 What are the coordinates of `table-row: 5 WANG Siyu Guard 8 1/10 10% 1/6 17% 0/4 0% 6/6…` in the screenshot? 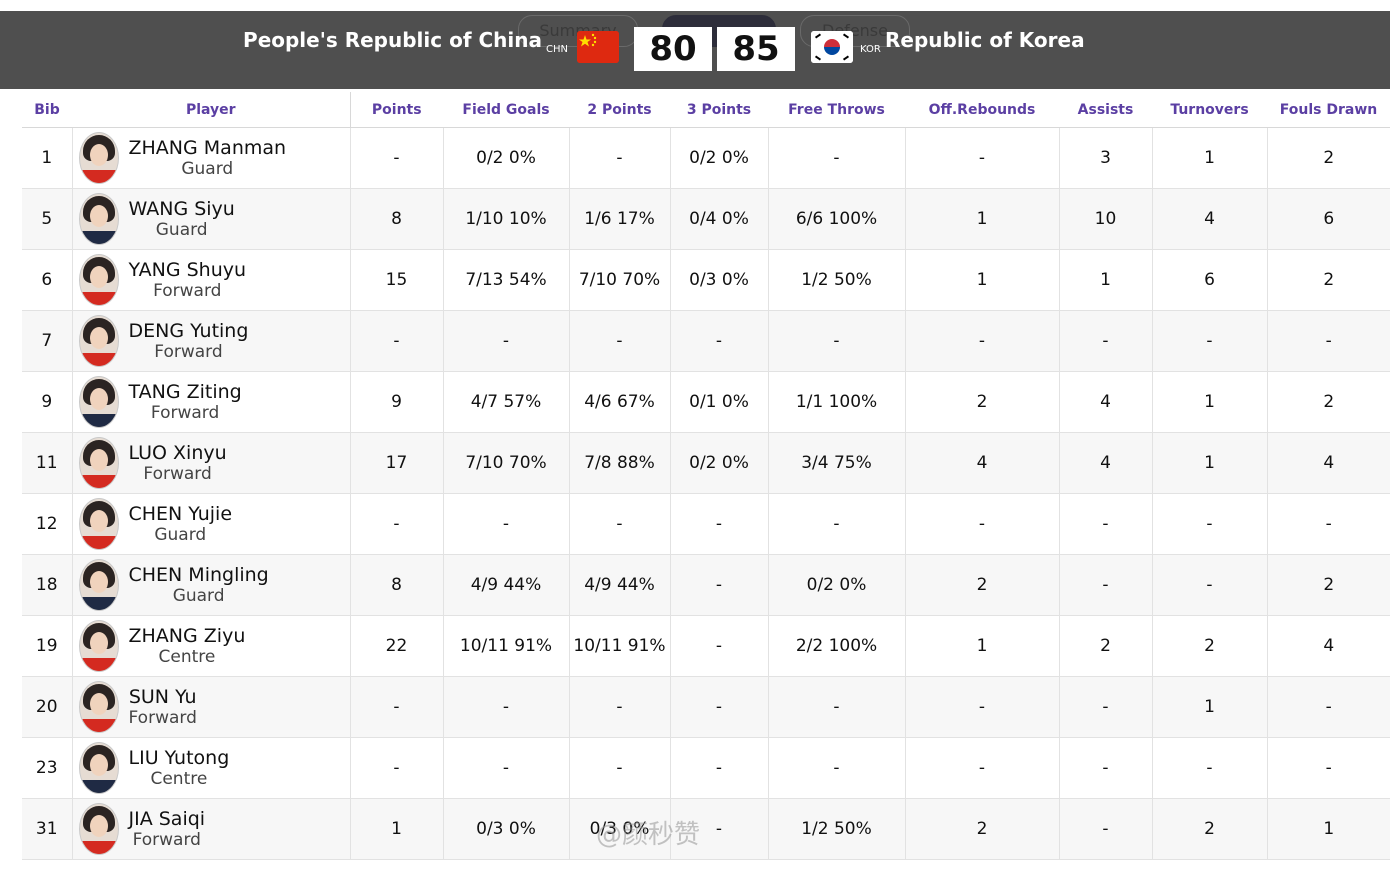 It's located at (706, 219).